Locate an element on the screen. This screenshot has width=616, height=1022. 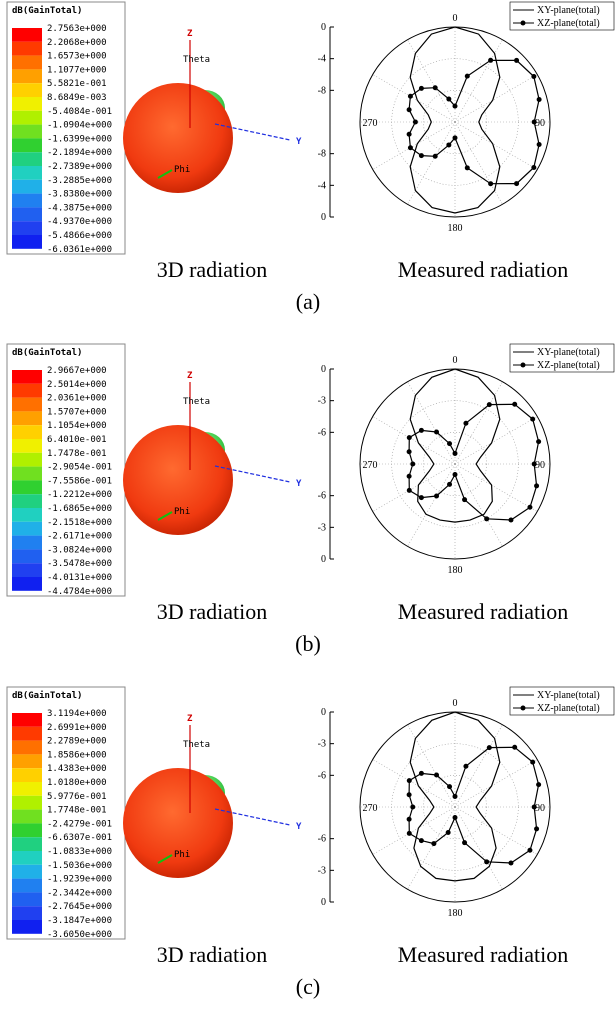
colorbar-label: -5.4866e+000 is located at coordinates (79, 236).